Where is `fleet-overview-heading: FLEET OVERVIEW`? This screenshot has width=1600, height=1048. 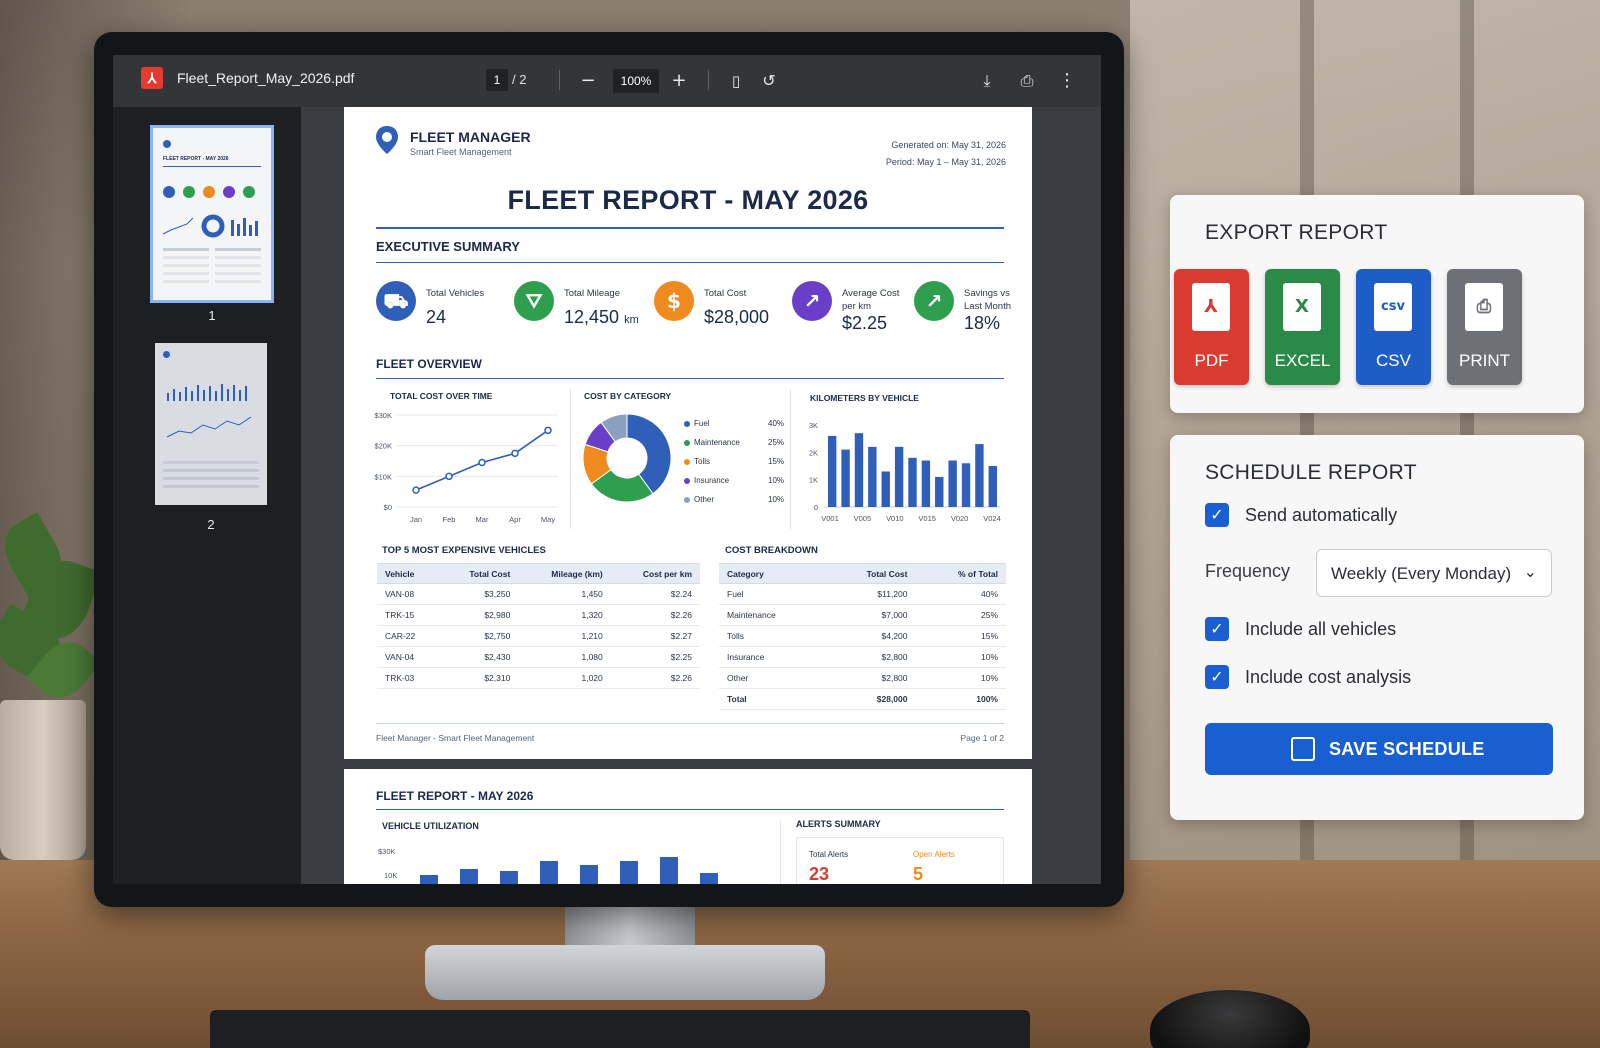
fleet-overview-heading: FLEET OVERVIEW is located at coordinates (429, 364).